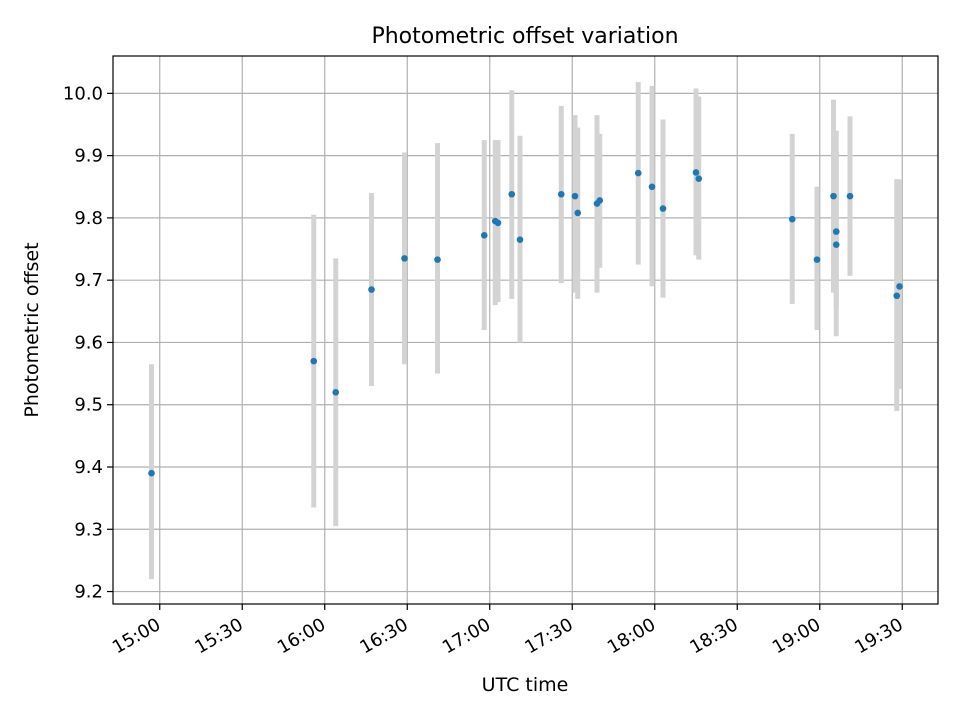 This screenshot has width=960, height=720. What do you see at coordinates (32, 329) in the screenshot?
I see `y-axis-label: Photometric offset` at bounding box center [32, 329].